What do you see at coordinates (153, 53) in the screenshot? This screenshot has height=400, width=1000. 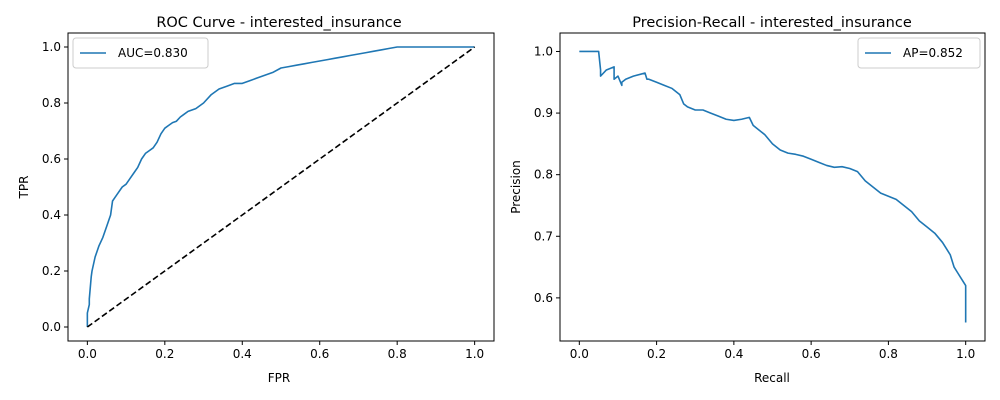 I see `roc-legend-label: AUC=0.830` at bounding box center [153, 53].